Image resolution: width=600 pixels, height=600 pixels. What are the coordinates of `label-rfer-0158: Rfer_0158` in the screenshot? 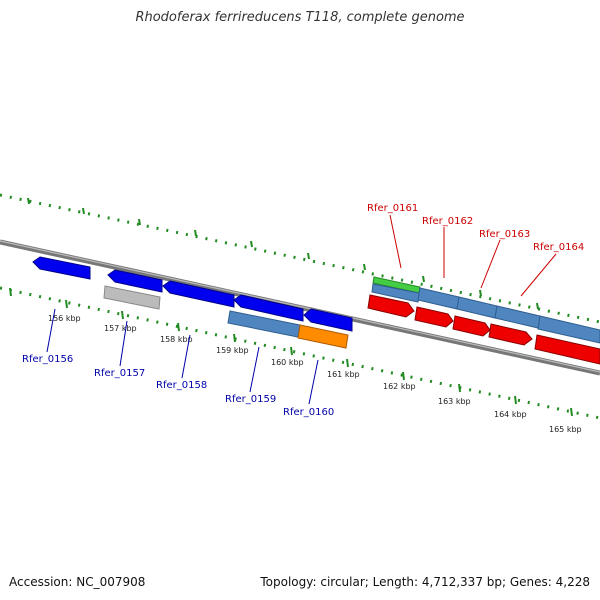 It's located at (181, 385).